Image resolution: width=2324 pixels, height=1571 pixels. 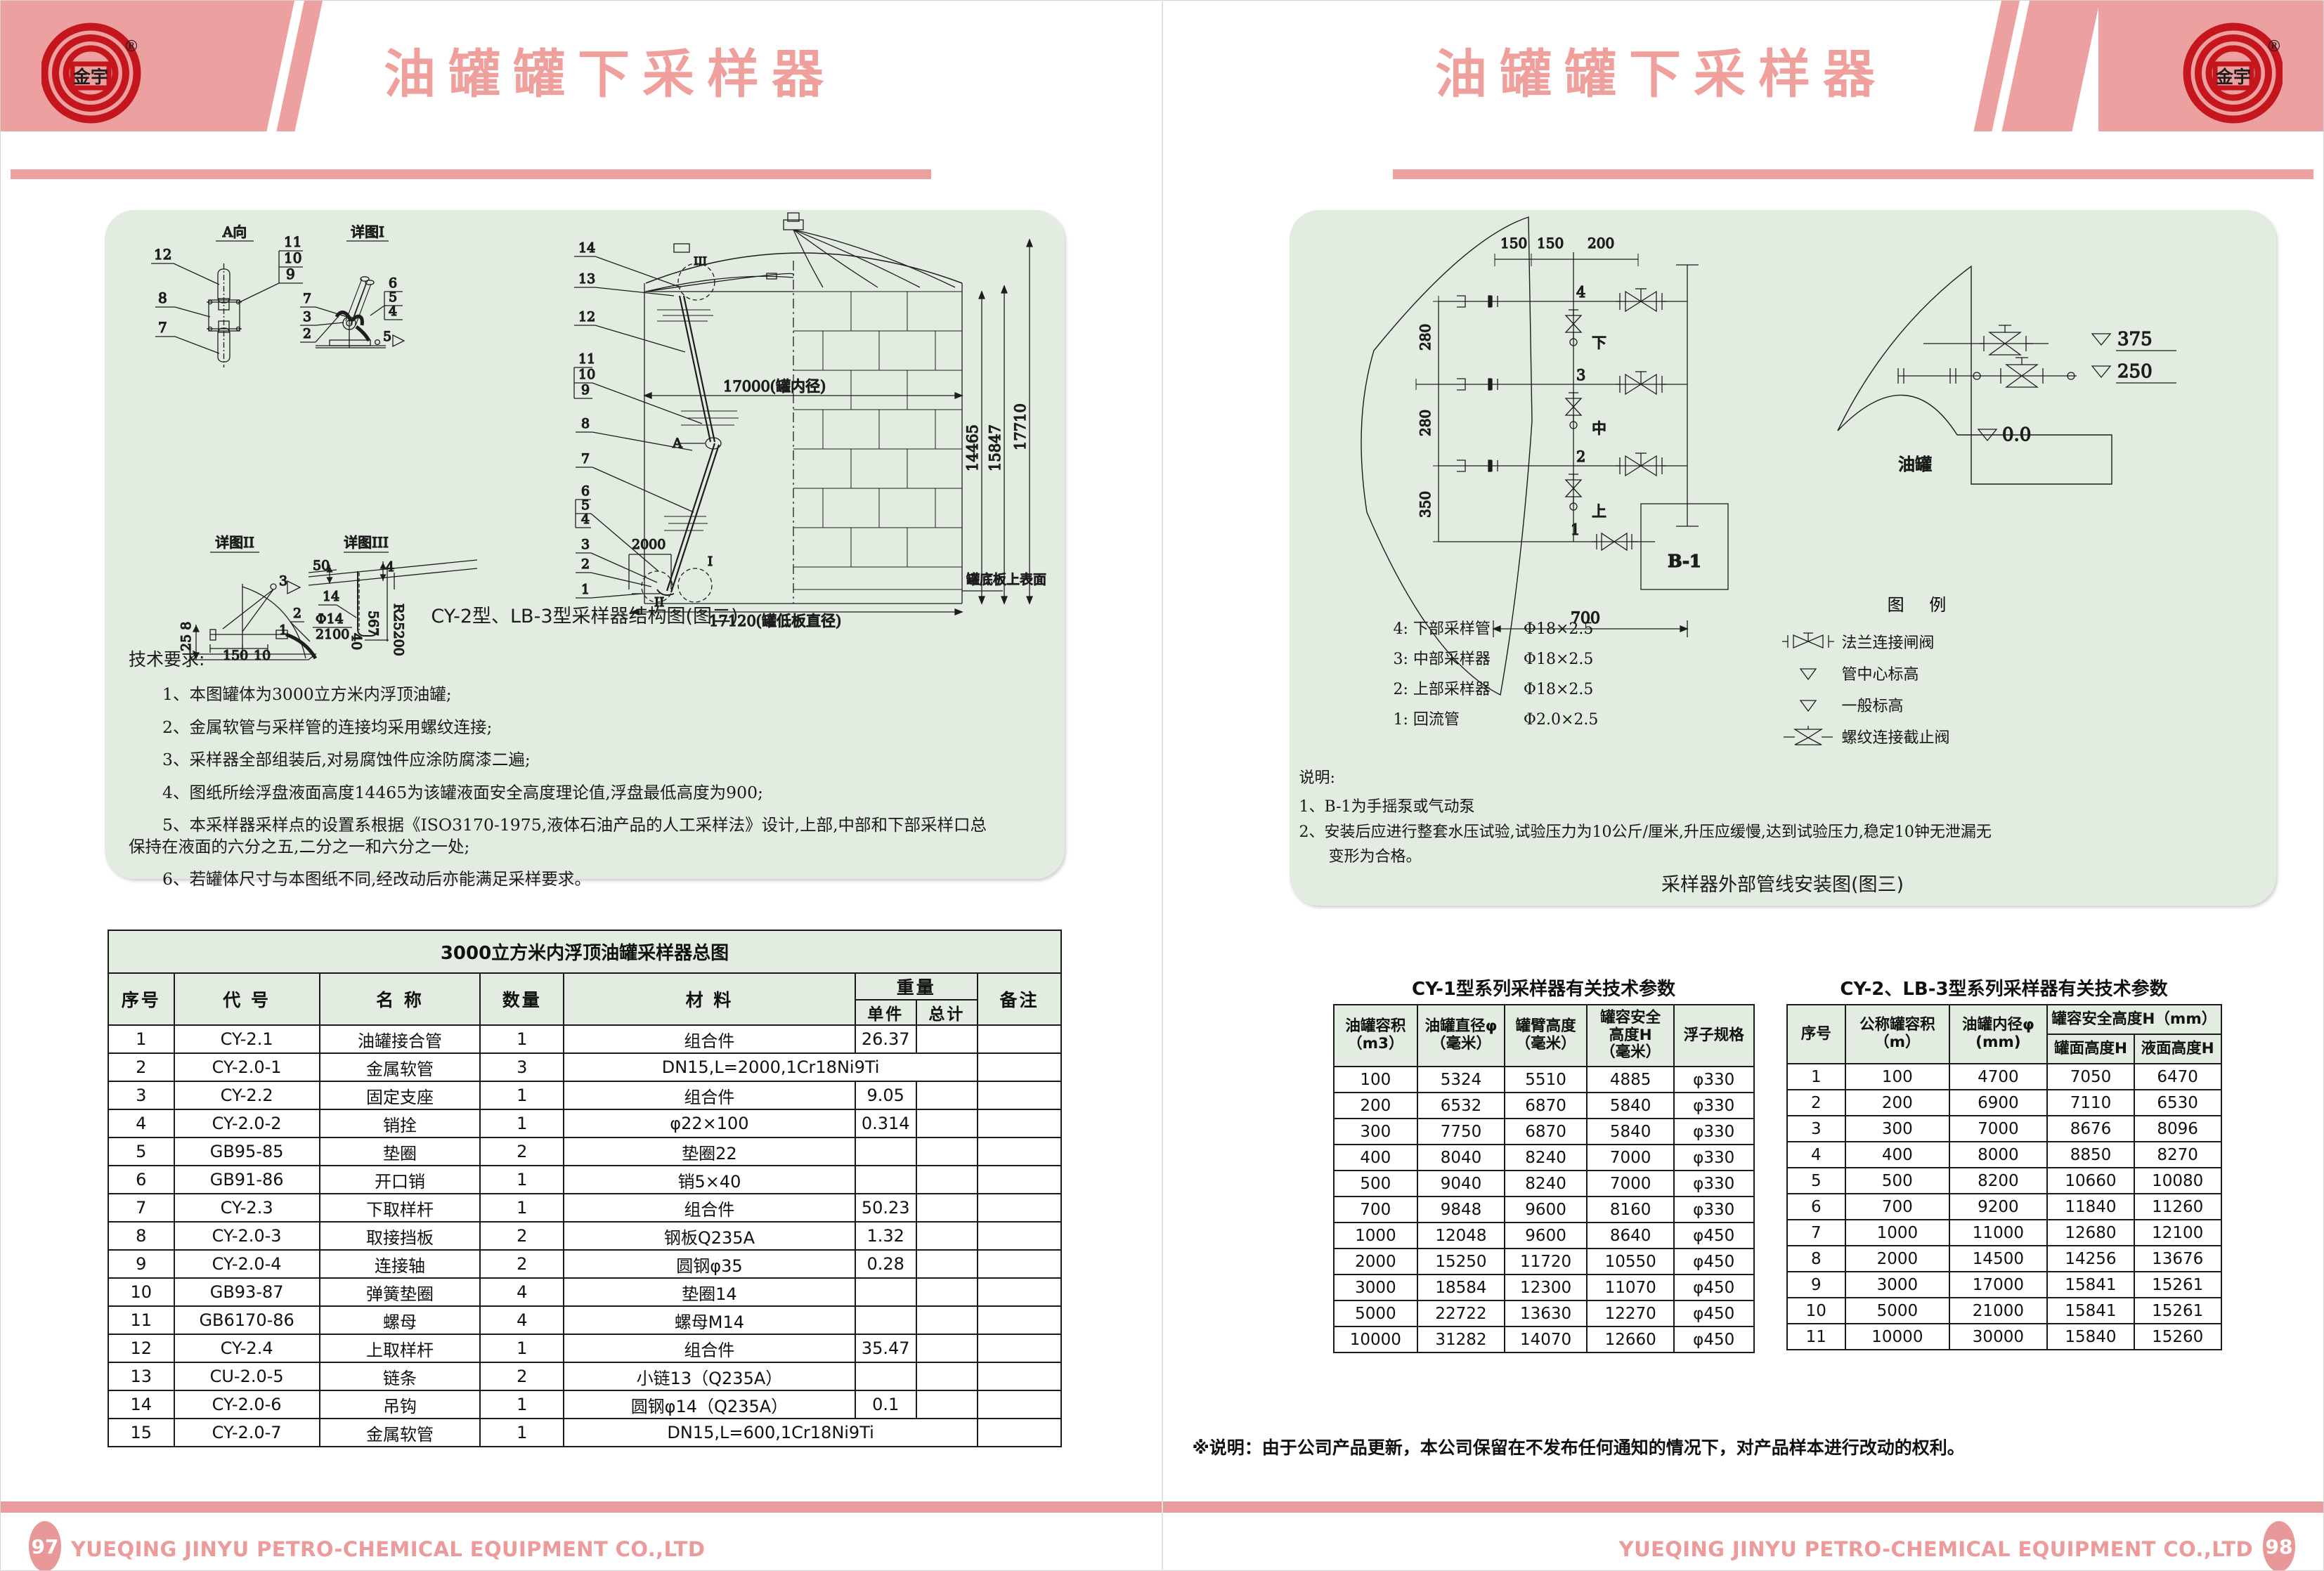 I want to click on bom-cell-remark, so click(x=1020, y=1067).